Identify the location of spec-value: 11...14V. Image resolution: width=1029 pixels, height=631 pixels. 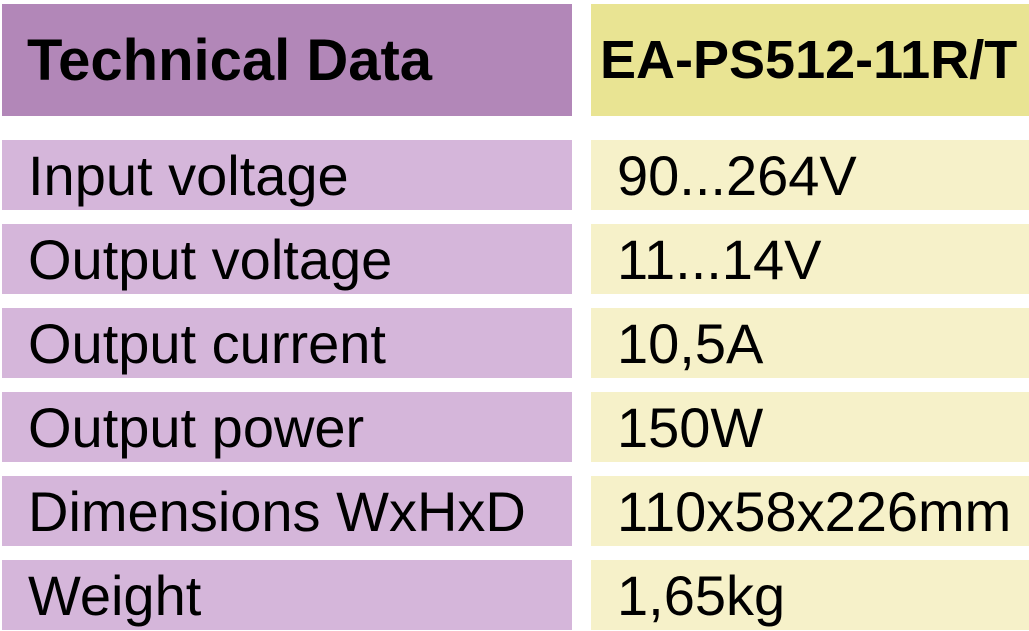
(810, 259).